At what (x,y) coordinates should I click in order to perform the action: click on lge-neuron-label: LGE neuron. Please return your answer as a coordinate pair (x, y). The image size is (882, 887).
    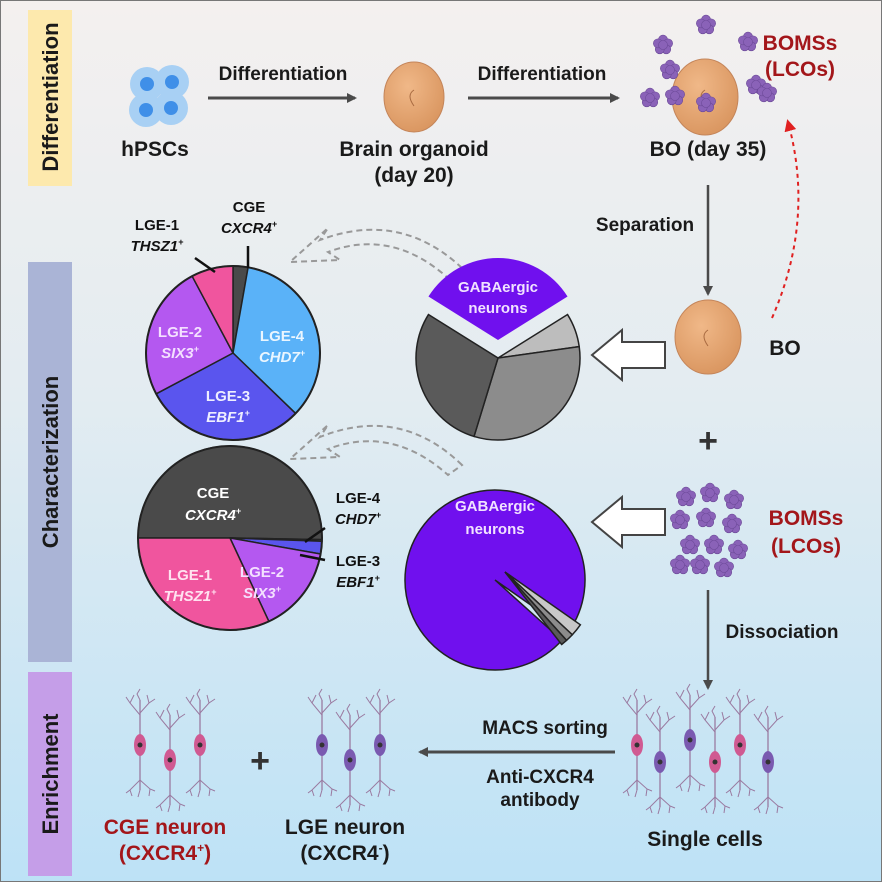
    Looking at the image, I should click on (345, 827).